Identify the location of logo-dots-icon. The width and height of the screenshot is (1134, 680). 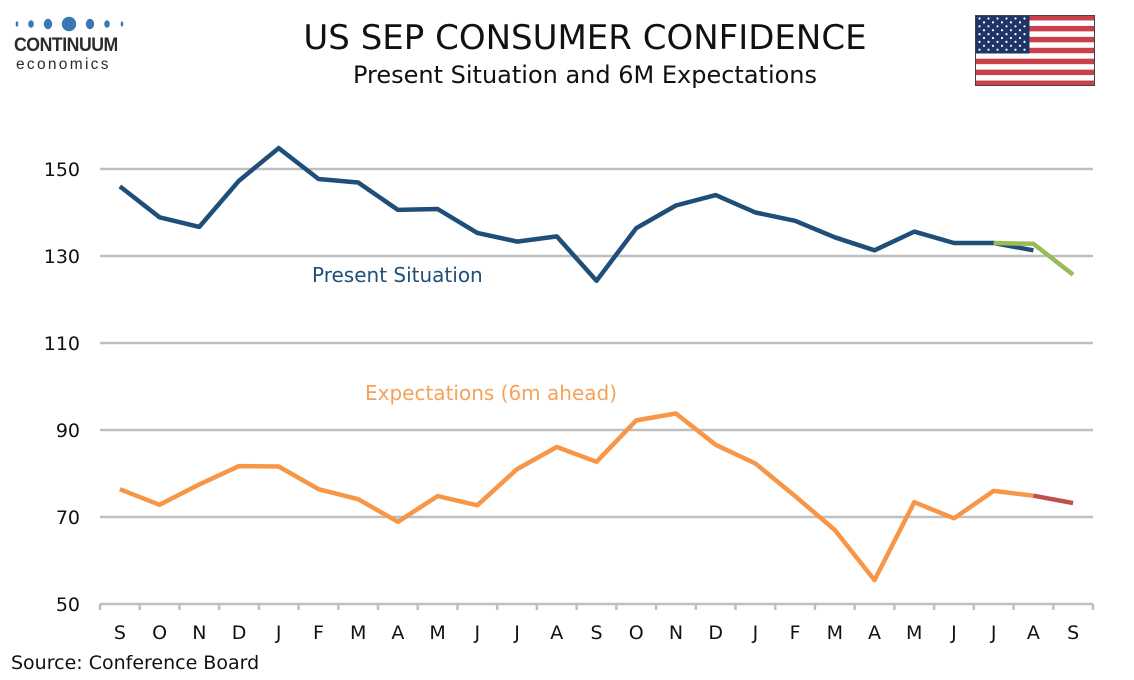
(69, 24).